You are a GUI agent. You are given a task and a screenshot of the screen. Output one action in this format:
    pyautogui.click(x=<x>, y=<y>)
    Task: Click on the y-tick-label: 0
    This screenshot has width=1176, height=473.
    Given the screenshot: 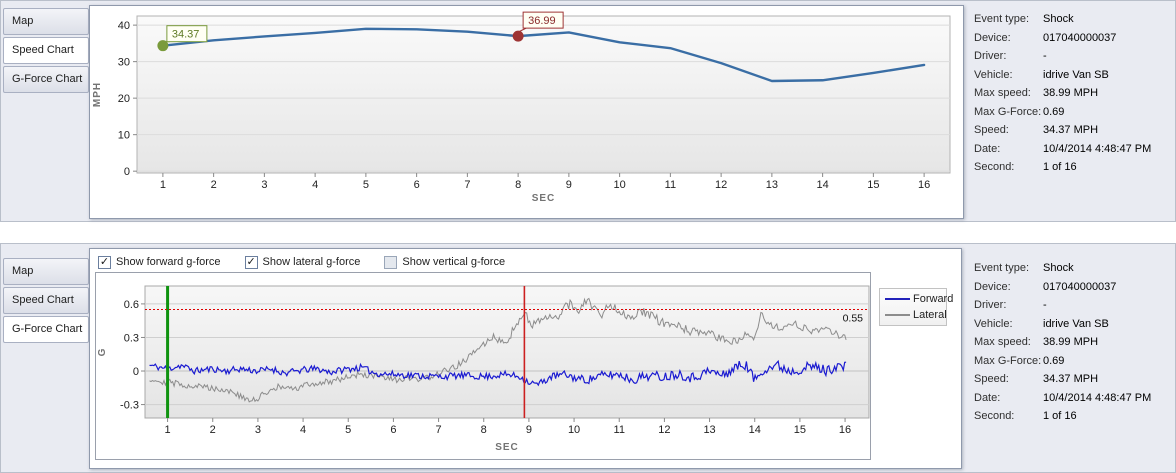 What is the action you would take?
    pyautogui.click(x=136, y=372)
    